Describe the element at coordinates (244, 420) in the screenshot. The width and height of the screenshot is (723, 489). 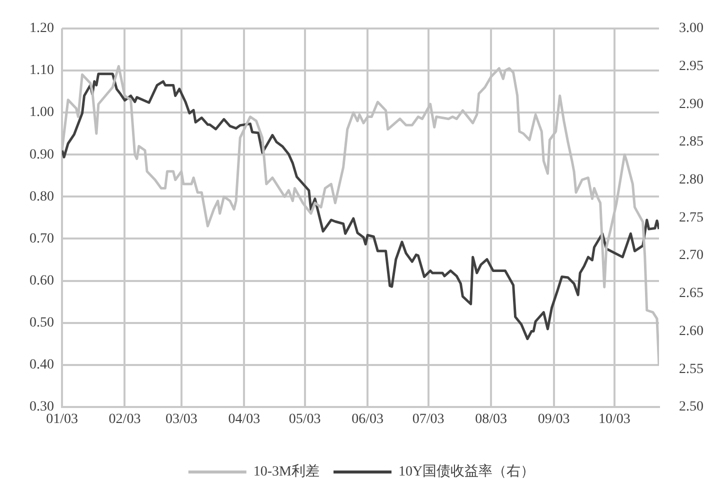
I see `x-tick-label: 04/03` at that location.